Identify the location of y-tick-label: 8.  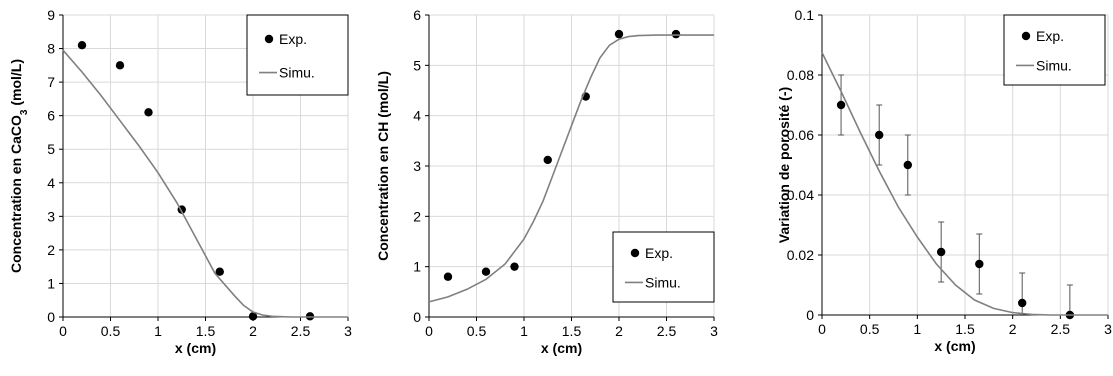
(51, 49).